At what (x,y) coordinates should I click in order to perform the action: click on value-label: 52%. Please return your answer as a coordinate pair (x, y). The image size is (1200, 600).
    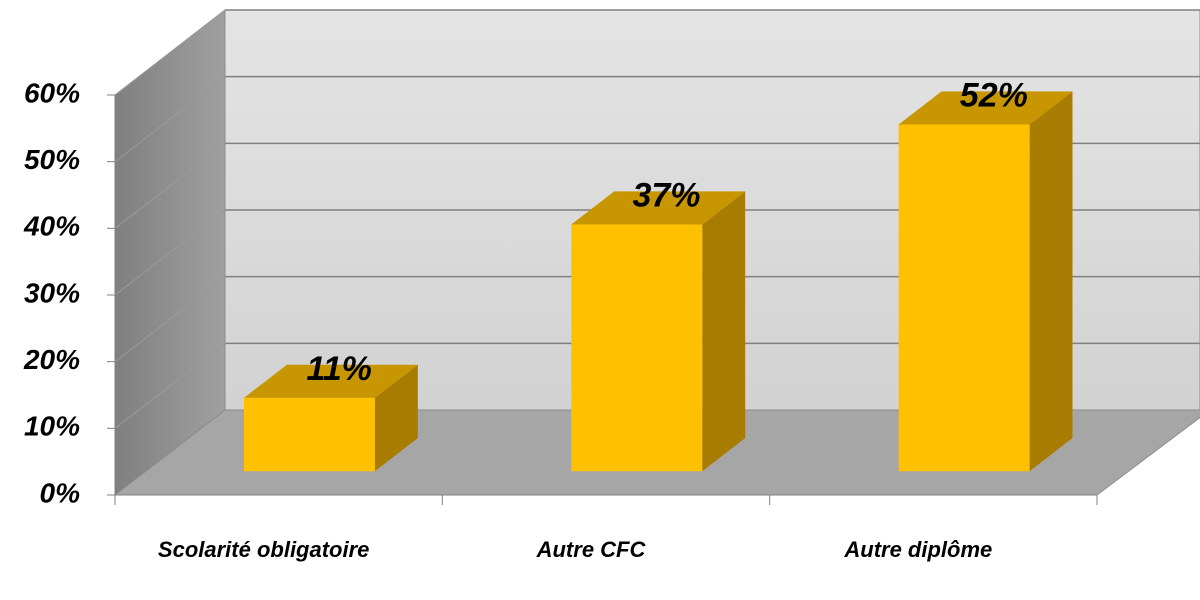
    Looking at the image, I should click on (994, 96).